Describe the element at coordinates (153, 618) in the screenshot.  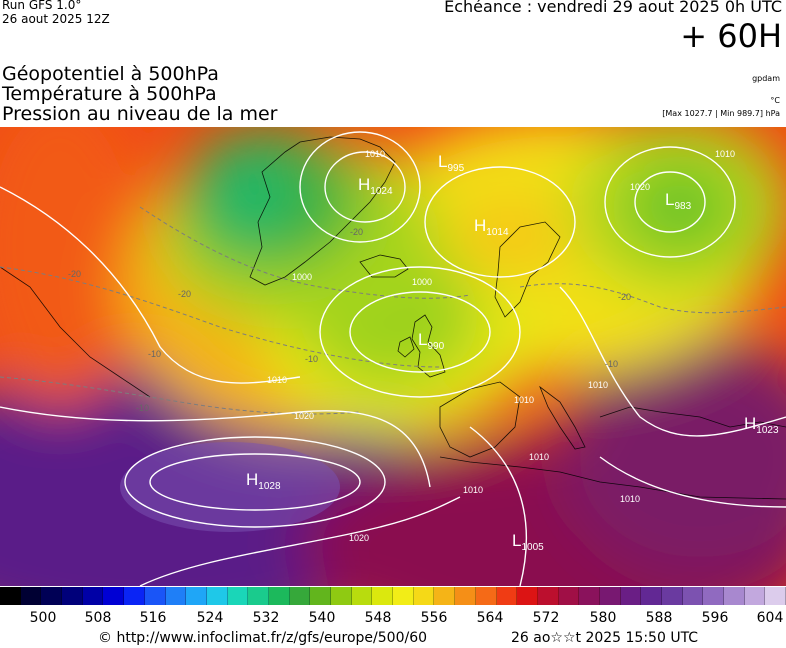
I see `colorbar-tick-label: 516` at that location.